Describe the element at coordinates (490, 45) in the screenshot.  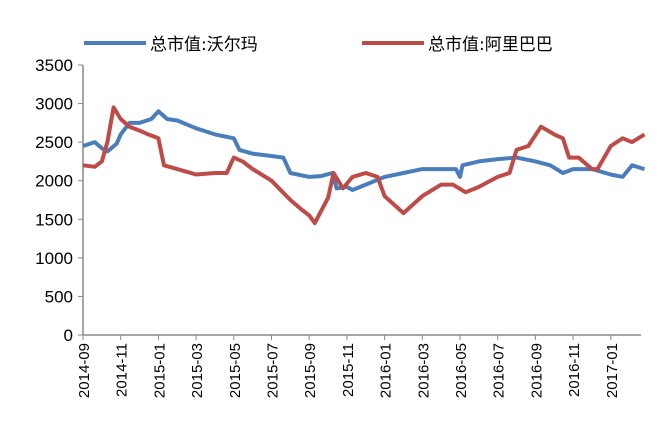
I see `legend-label: 总市值:阿里巴巴` at that location.